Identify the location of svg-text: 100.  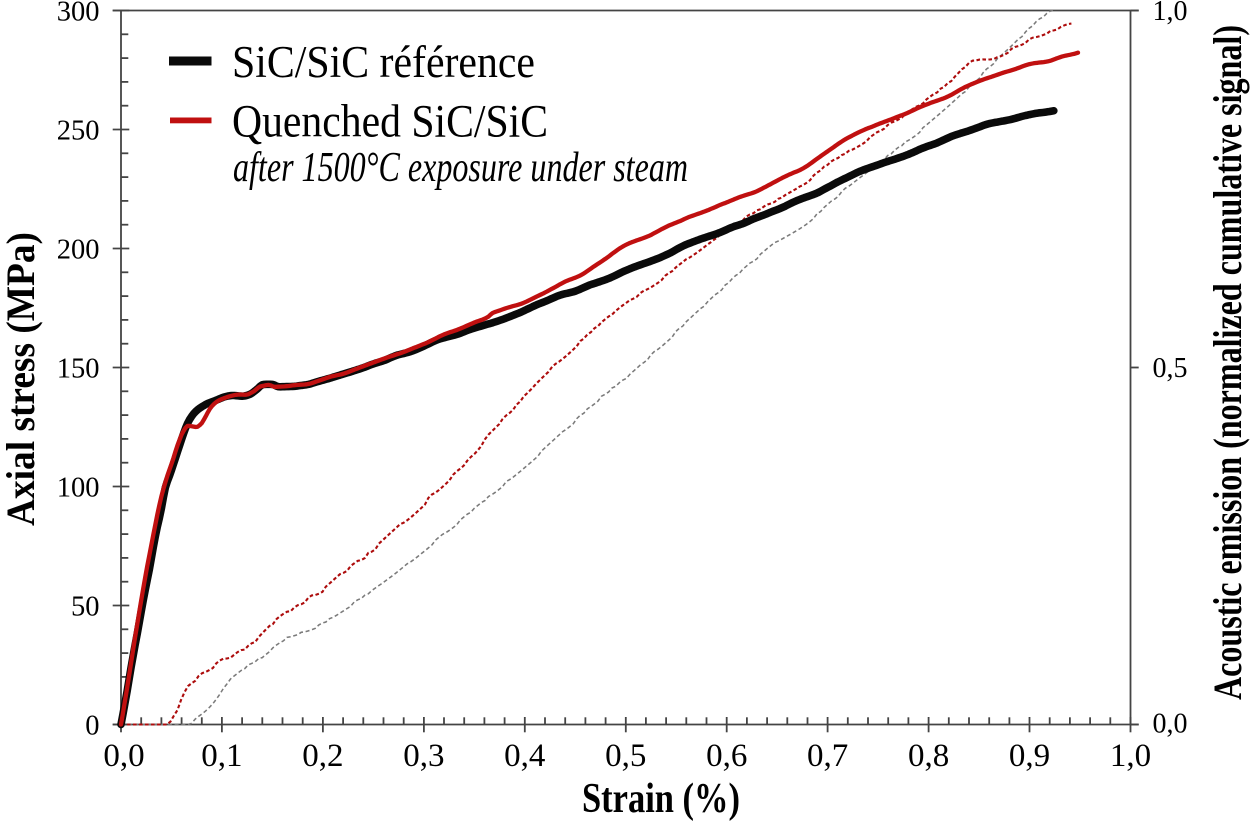
(78, 488).